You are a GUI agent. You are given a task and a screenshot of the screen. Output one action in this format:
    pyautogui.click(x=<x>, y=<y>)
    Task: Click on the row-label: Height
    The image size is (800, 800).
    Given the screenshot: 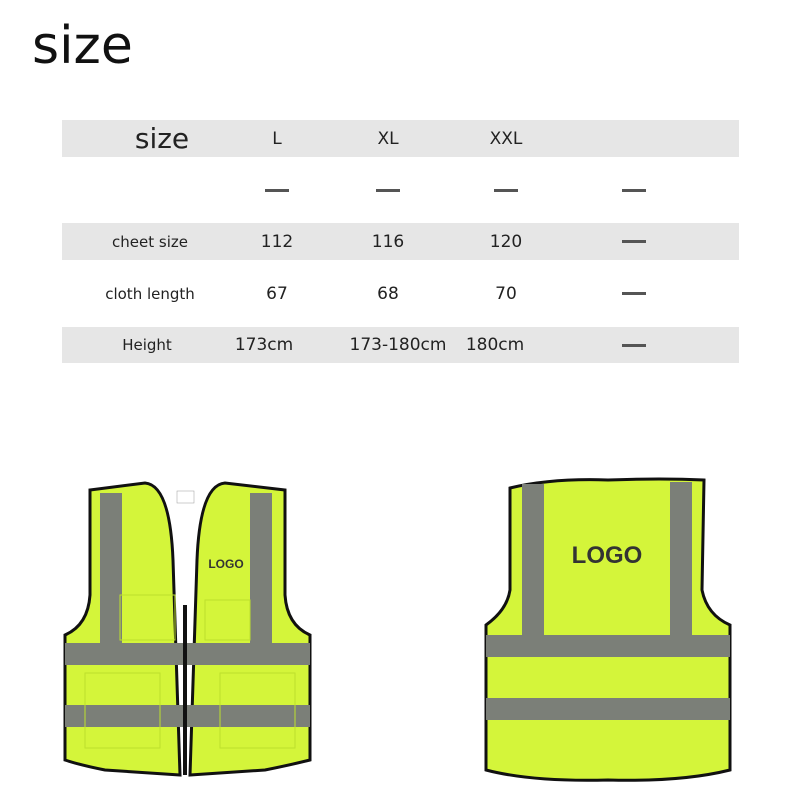 What is the action you would take?
    pyautogui.click(x=147, y=345)
    